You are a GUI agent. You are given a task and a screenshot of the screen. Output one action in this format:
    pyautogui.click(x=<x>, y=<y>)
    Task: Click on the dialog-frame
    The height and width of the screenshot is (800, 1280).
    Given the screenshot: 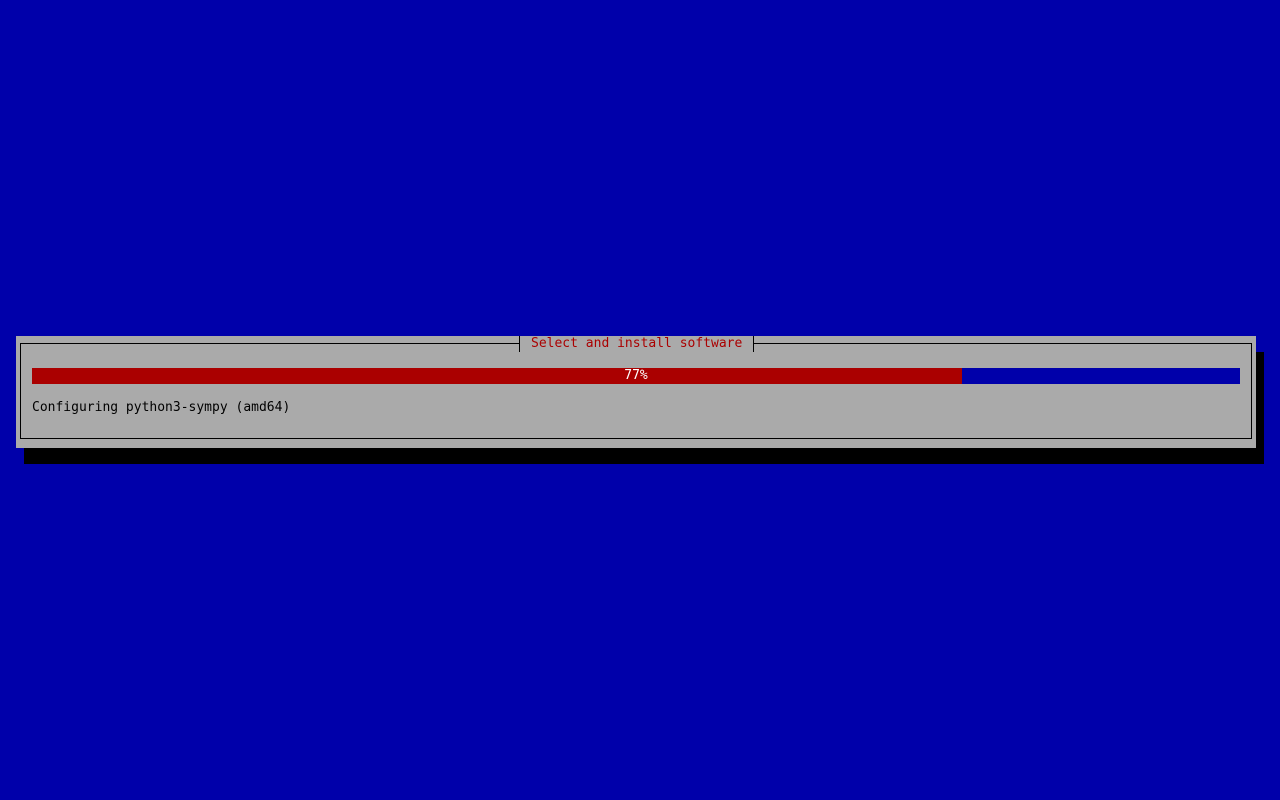 What is the action you would take?
    pyautogui.click(x=636, y=391)
    